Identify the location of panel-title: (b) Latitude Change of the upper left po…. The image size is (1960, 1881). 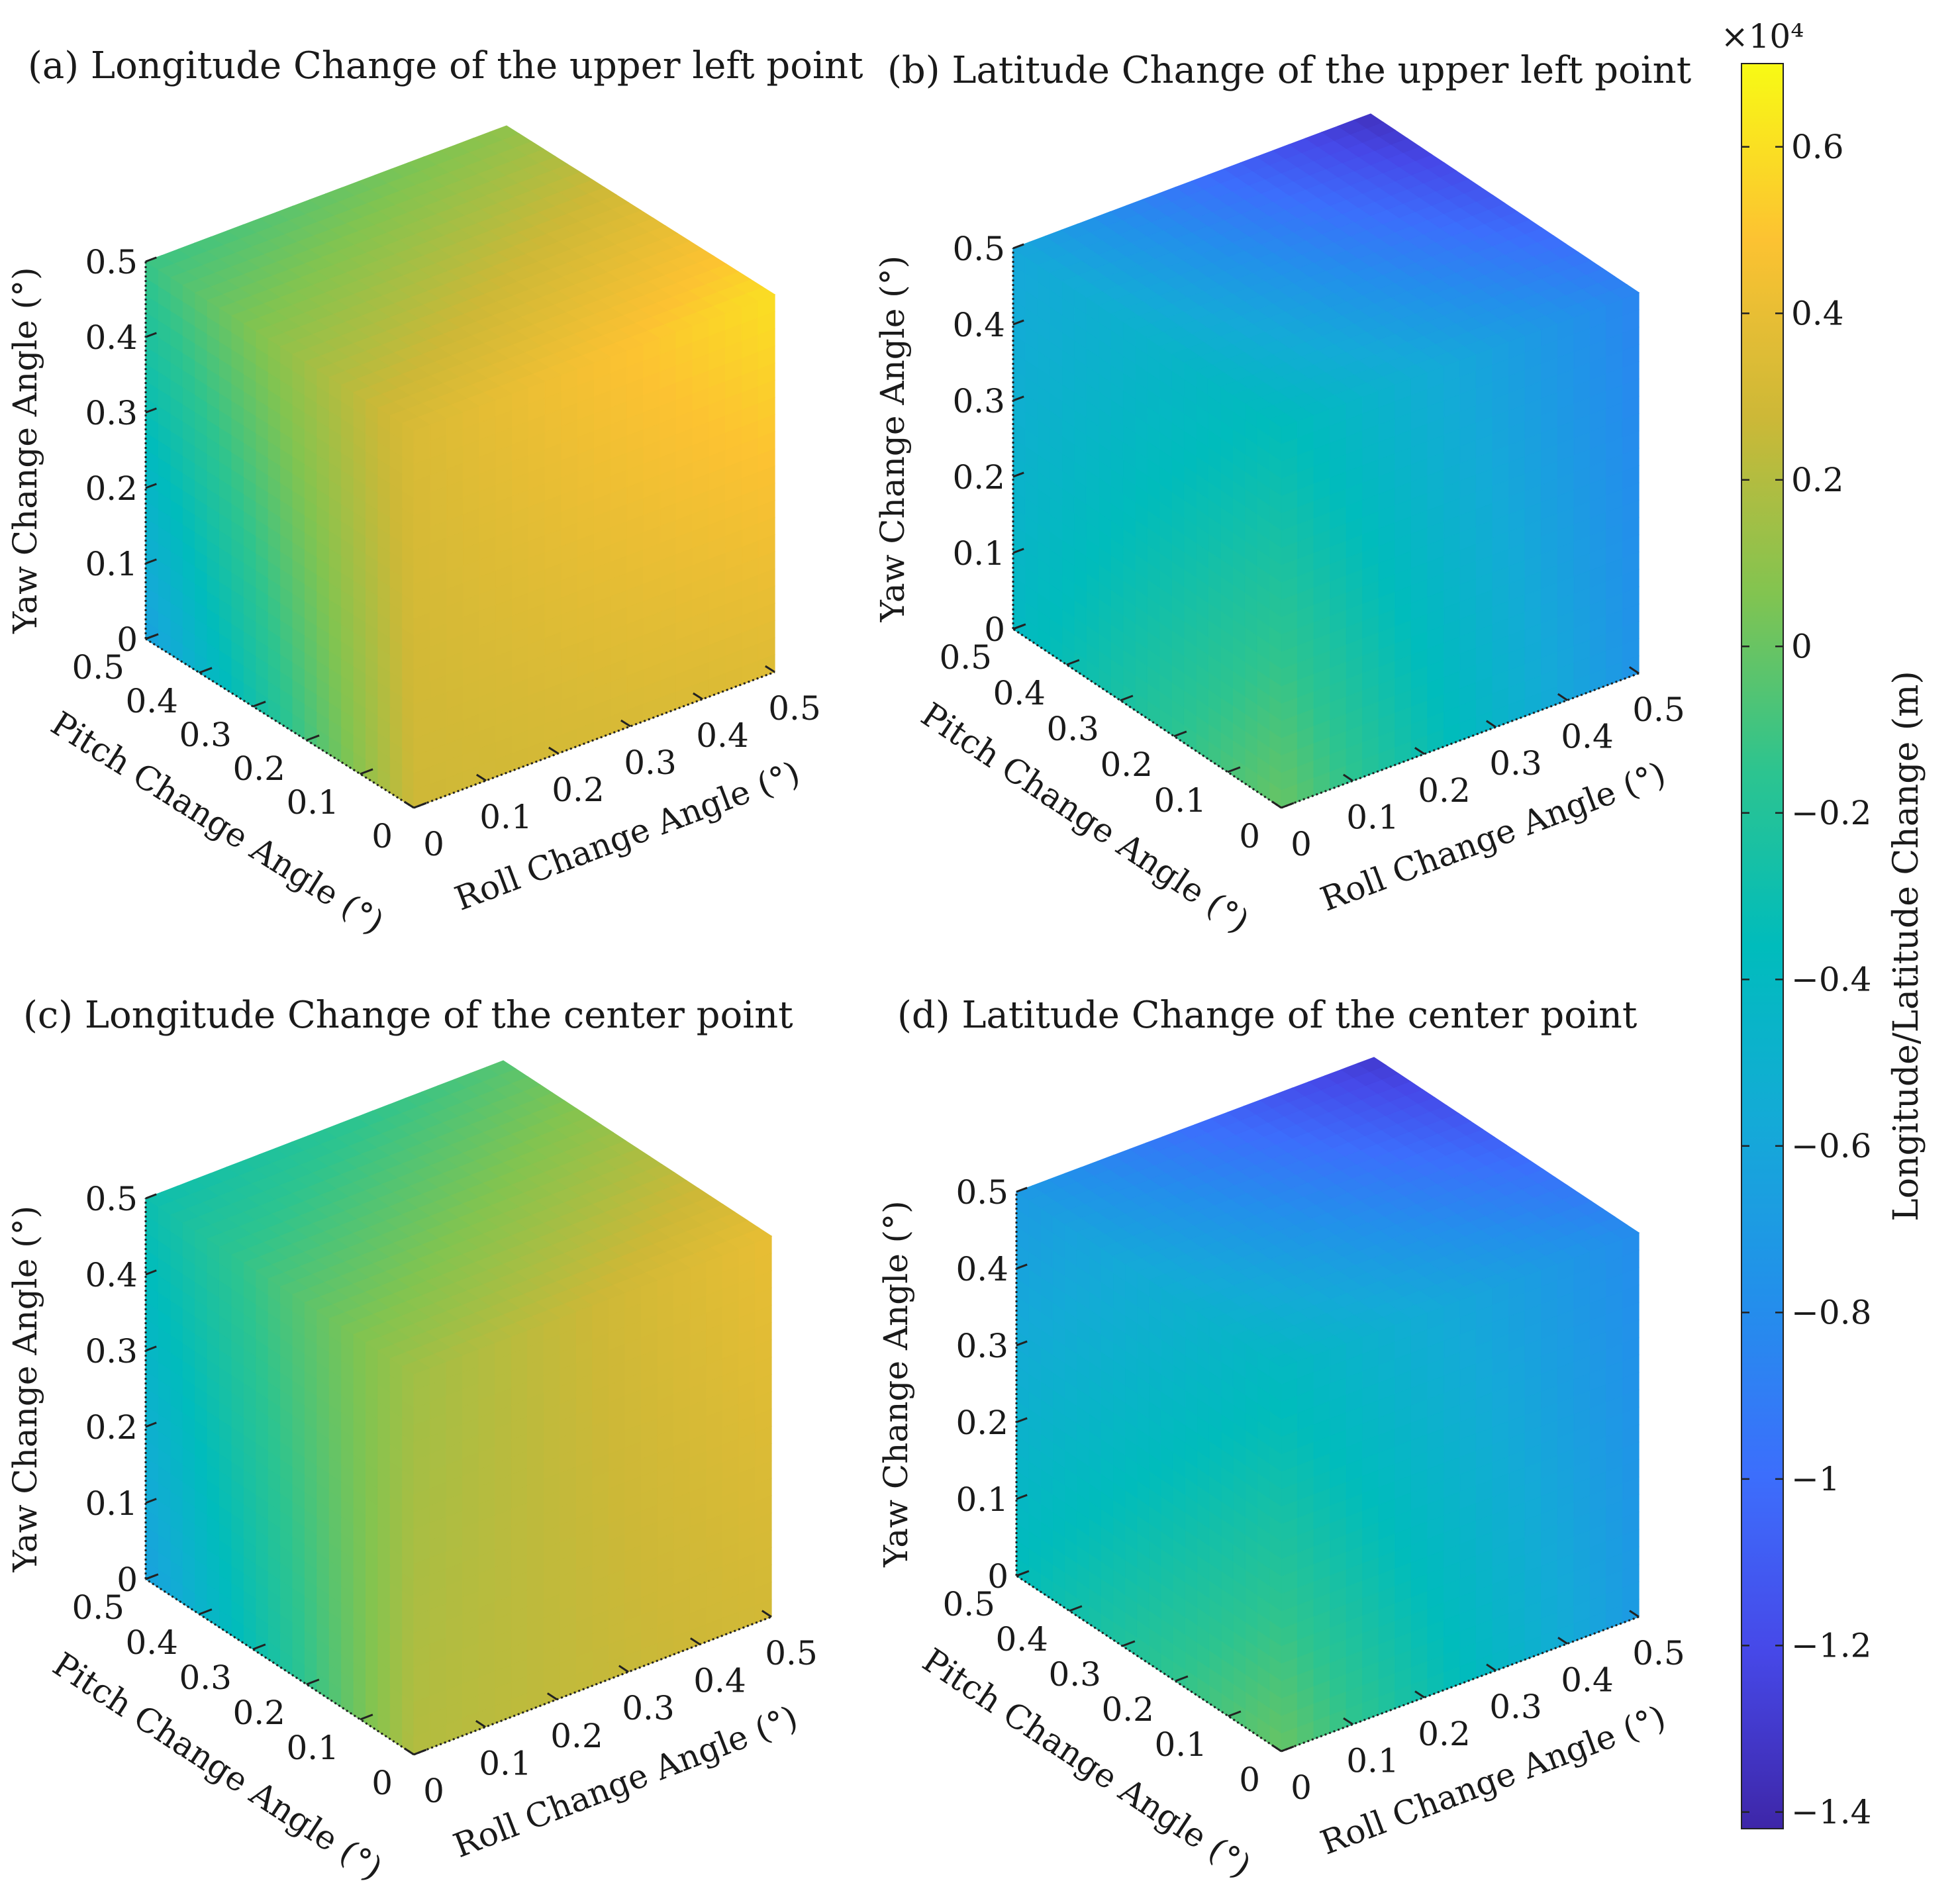
(1289, 70).